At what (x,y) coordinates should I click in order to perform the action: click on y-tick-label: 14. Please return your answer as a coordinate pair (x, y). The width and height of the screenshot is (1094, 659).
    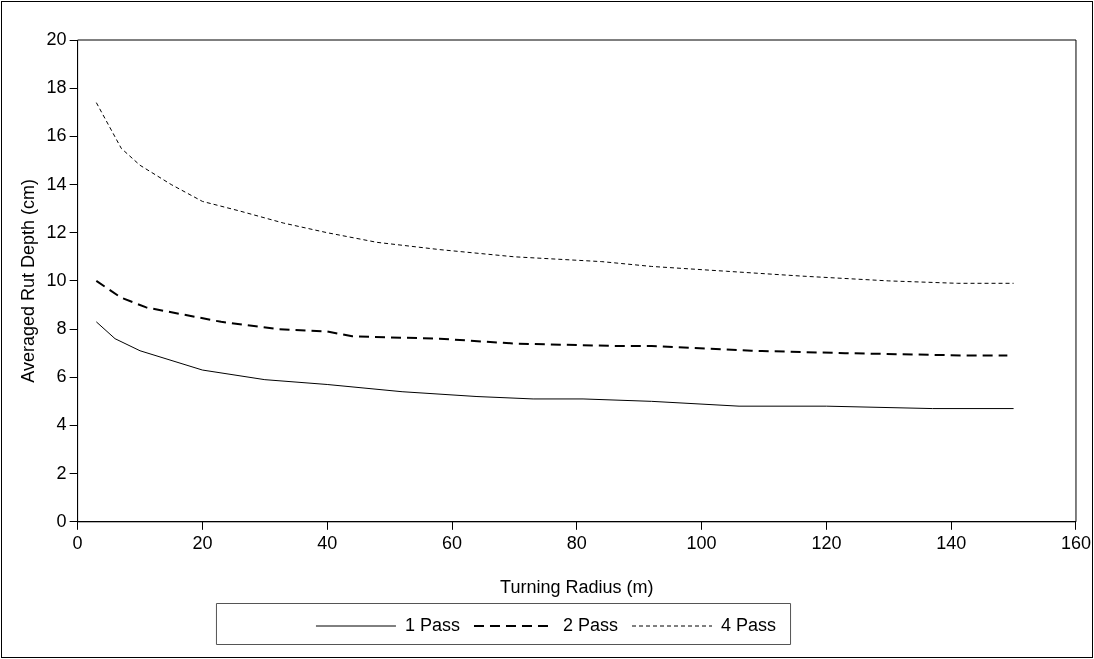
    Looking at the image, I should click on (56, 183).